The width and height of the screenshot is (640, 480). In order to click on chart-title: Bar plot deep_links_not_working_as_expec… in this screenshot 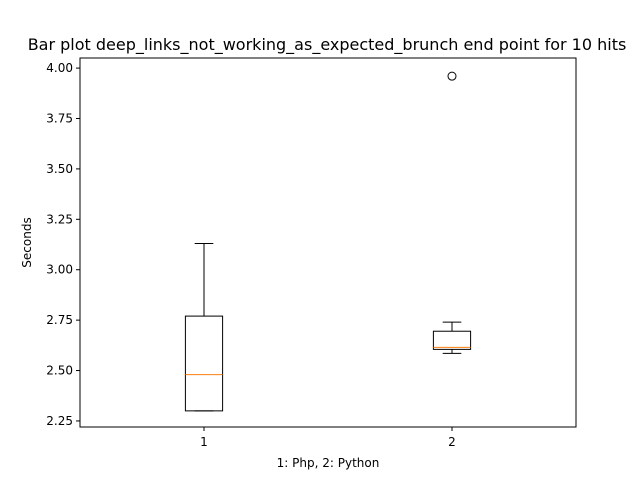, I will do `click(327, 45)`.